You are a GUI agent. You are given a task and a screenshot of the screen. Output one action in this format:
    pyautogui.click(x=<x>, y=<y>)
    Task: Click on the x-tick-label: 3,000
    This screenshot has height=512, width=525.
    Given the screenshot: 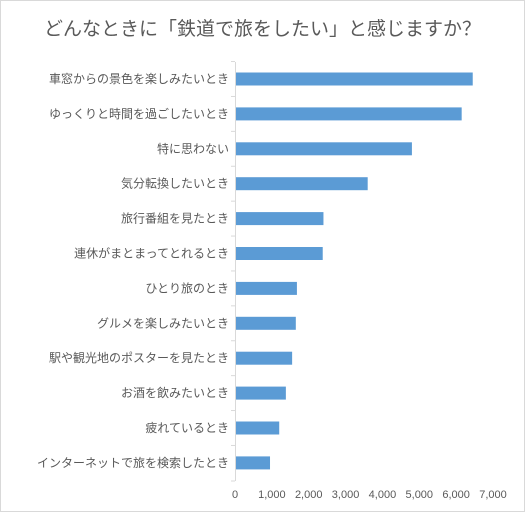 What is the action you would take?
    pyautogui.click(x=346, y=495)
    